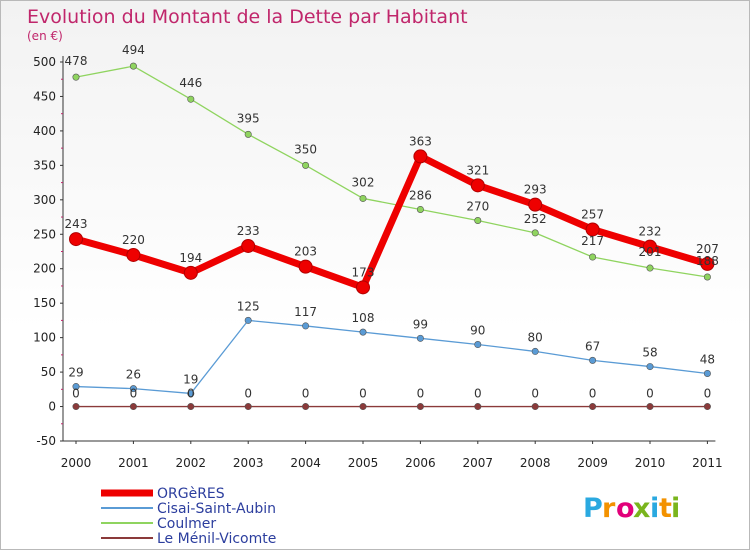  What do you see at coordinates (592, 214) in the screenshot?
I see `data-label: 257` at bounding box center [592, 214].